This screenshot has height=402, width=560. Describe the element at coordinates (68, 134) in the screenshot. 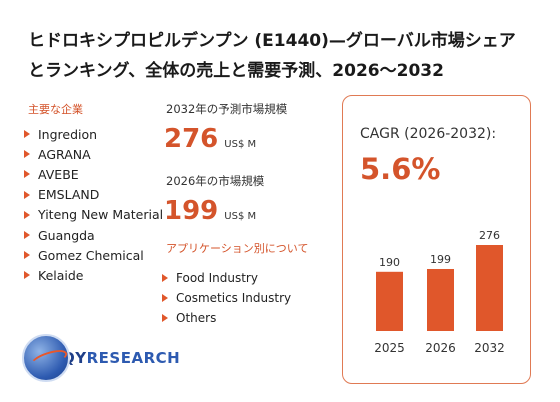

I see `company-name: Ingredion` at that location.